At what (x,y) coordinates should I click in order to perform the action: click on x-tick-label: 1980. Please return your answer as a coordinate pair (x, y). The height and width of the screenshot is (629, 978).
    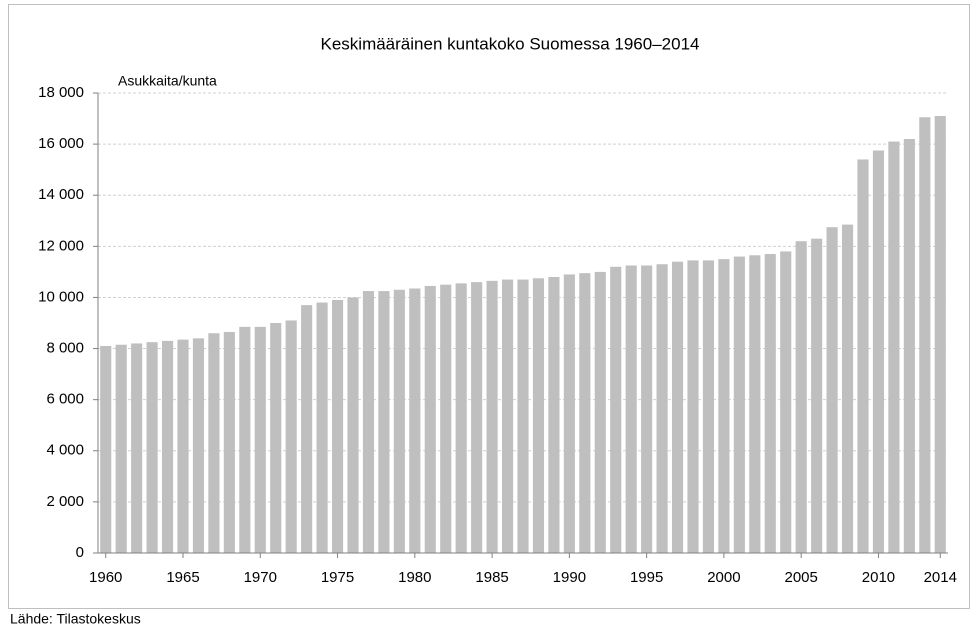
    Looking at the image, I should click on (414, 577).